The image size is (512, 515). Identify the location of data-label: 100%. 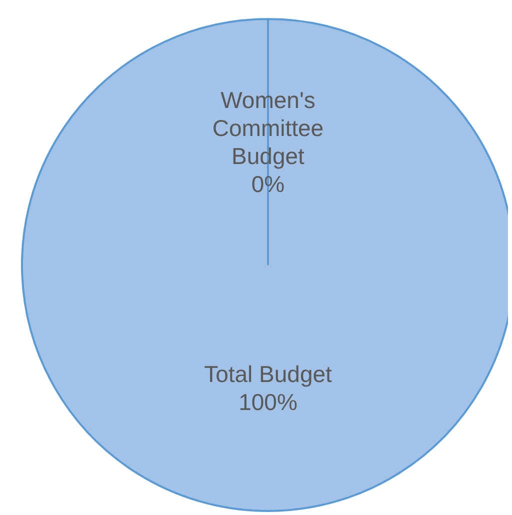
(268, 402).